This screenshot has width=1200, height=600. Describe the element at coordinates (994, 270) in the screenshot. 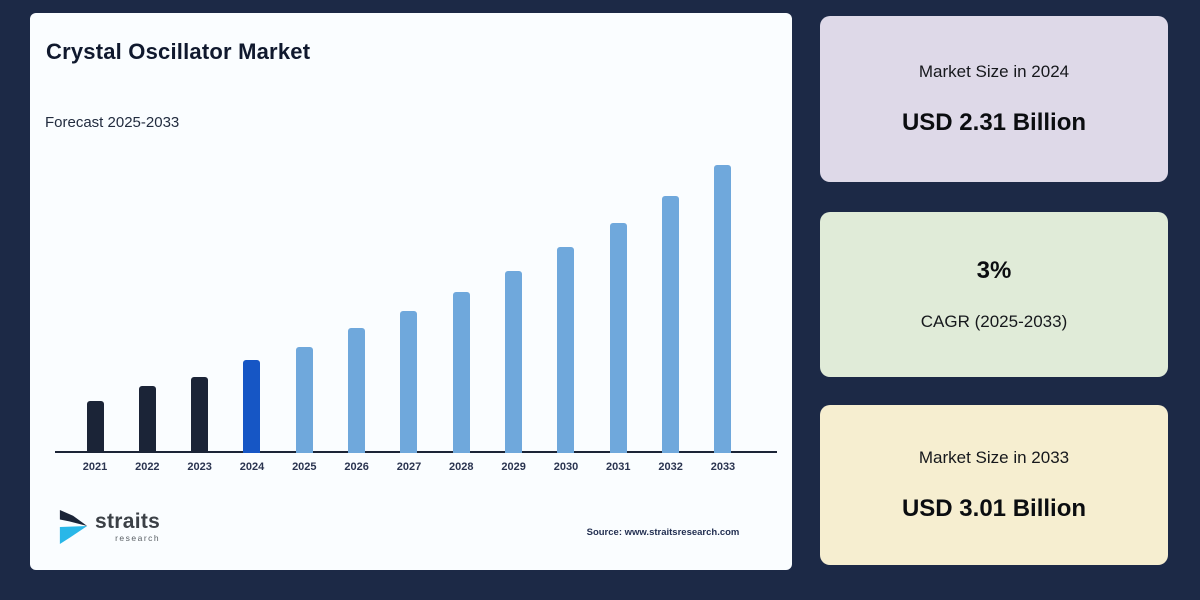

I see `stat-value: 3%` at that location.